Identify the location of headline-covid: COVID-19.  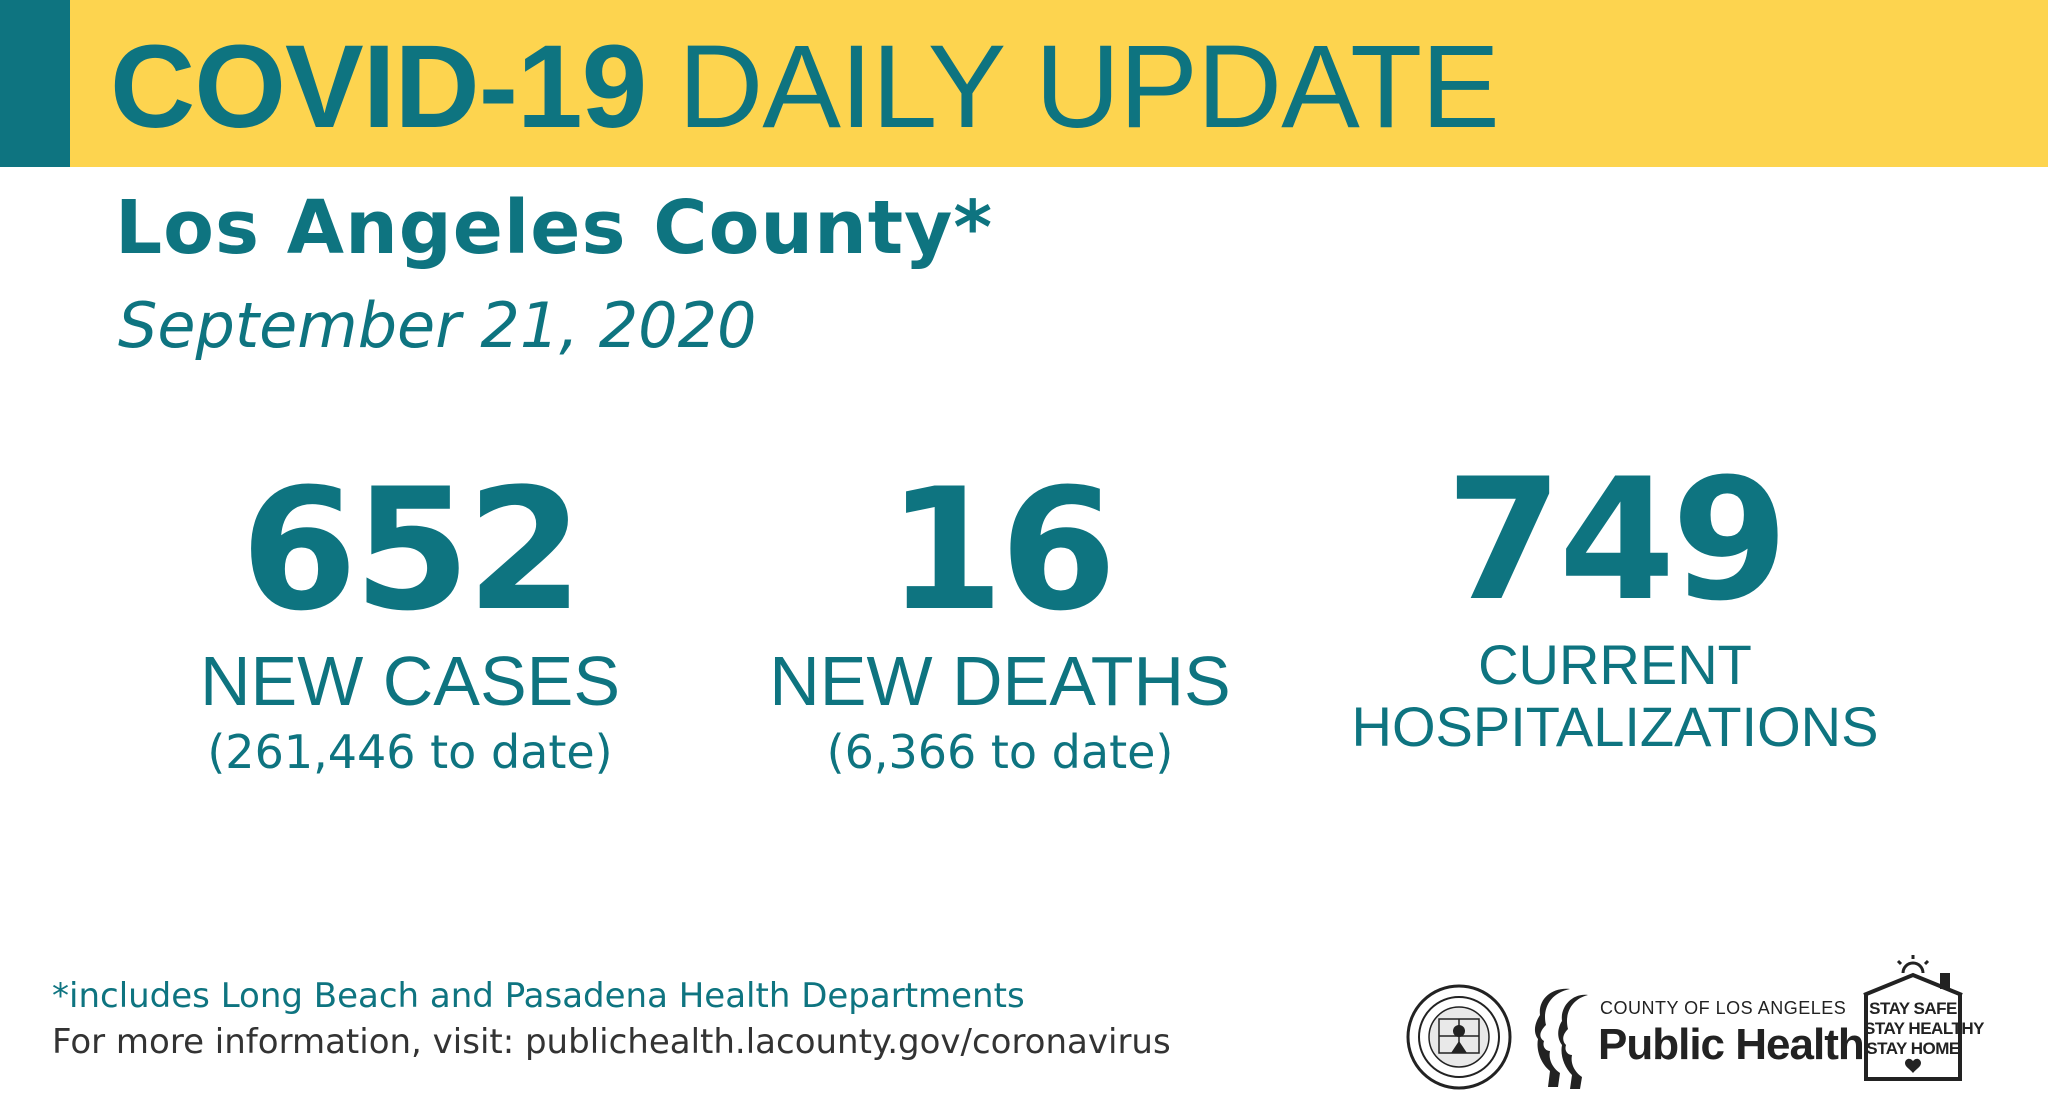
(378, 87).